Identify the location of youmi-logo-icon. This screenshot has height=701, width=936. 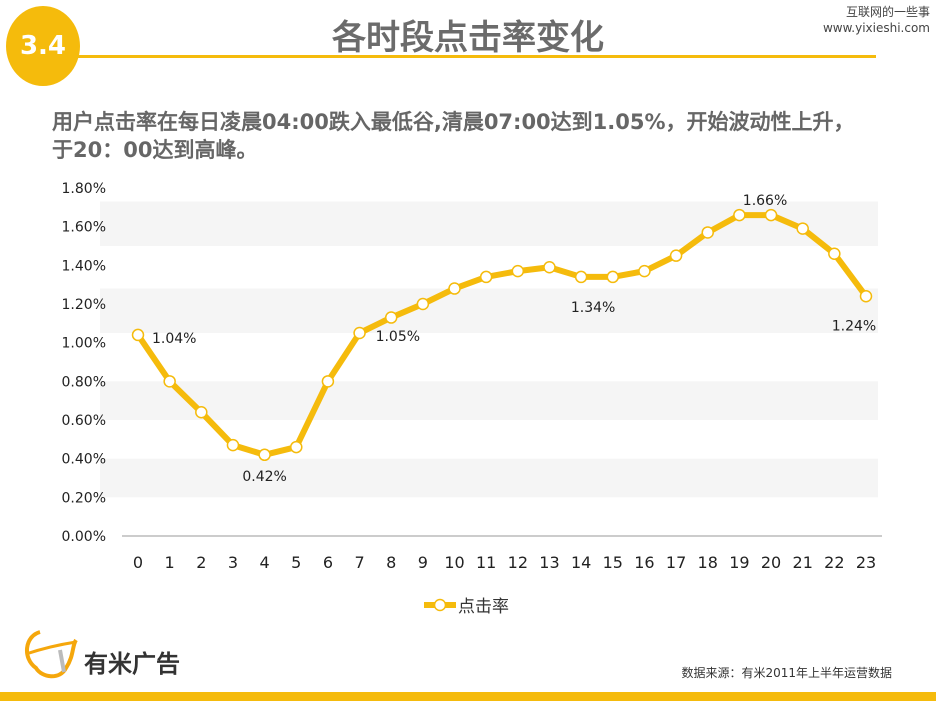
(51, 654).